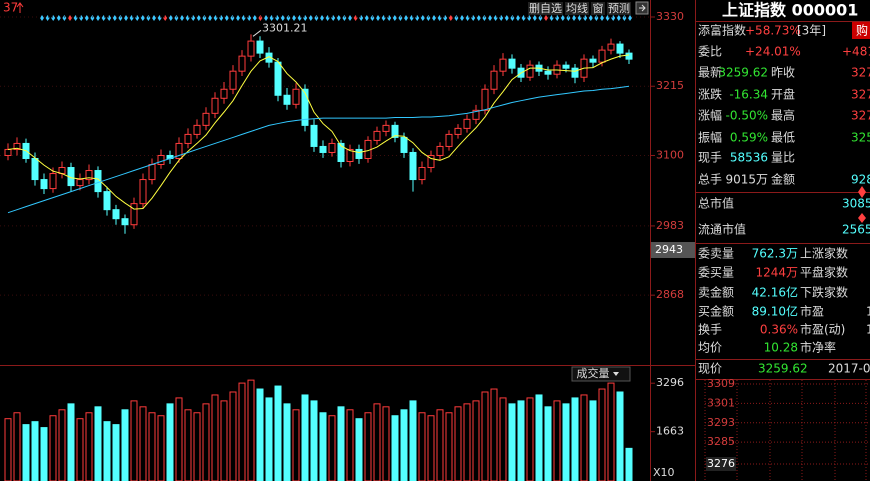  I want to click on crosshair-label: 2943, so click(669, 249).